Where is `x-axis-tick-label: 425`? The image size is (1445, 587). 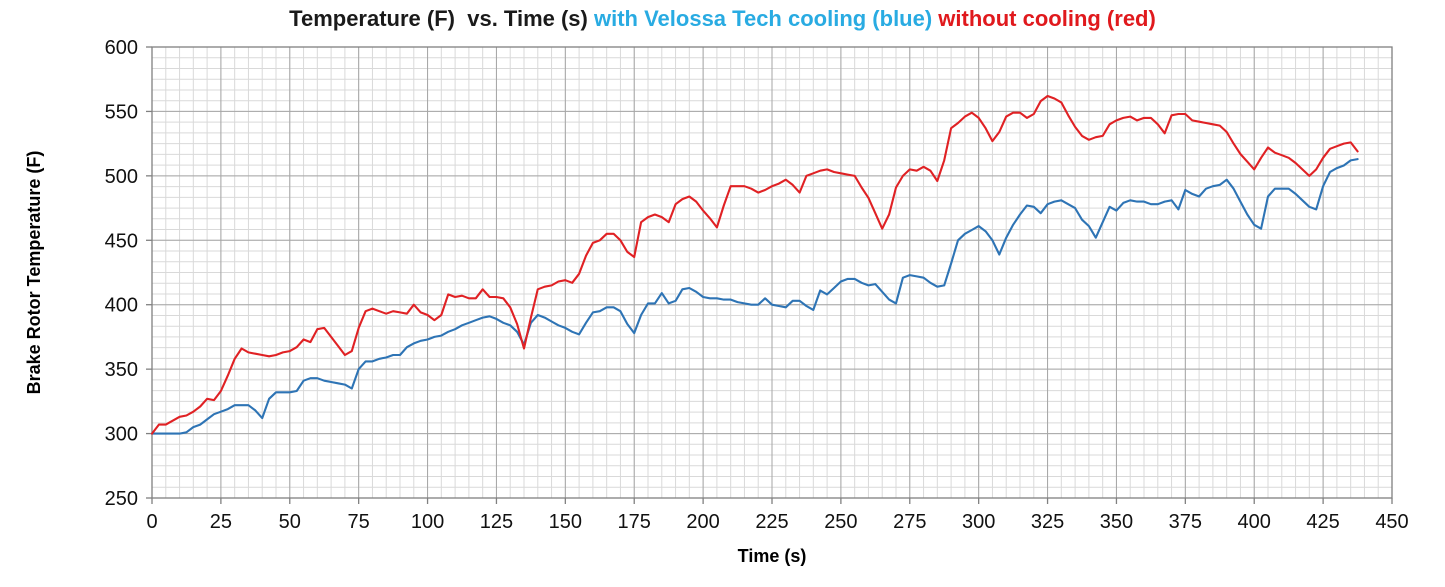 x-axis-tick-label: 425 is located at coordinates (1322, 522).